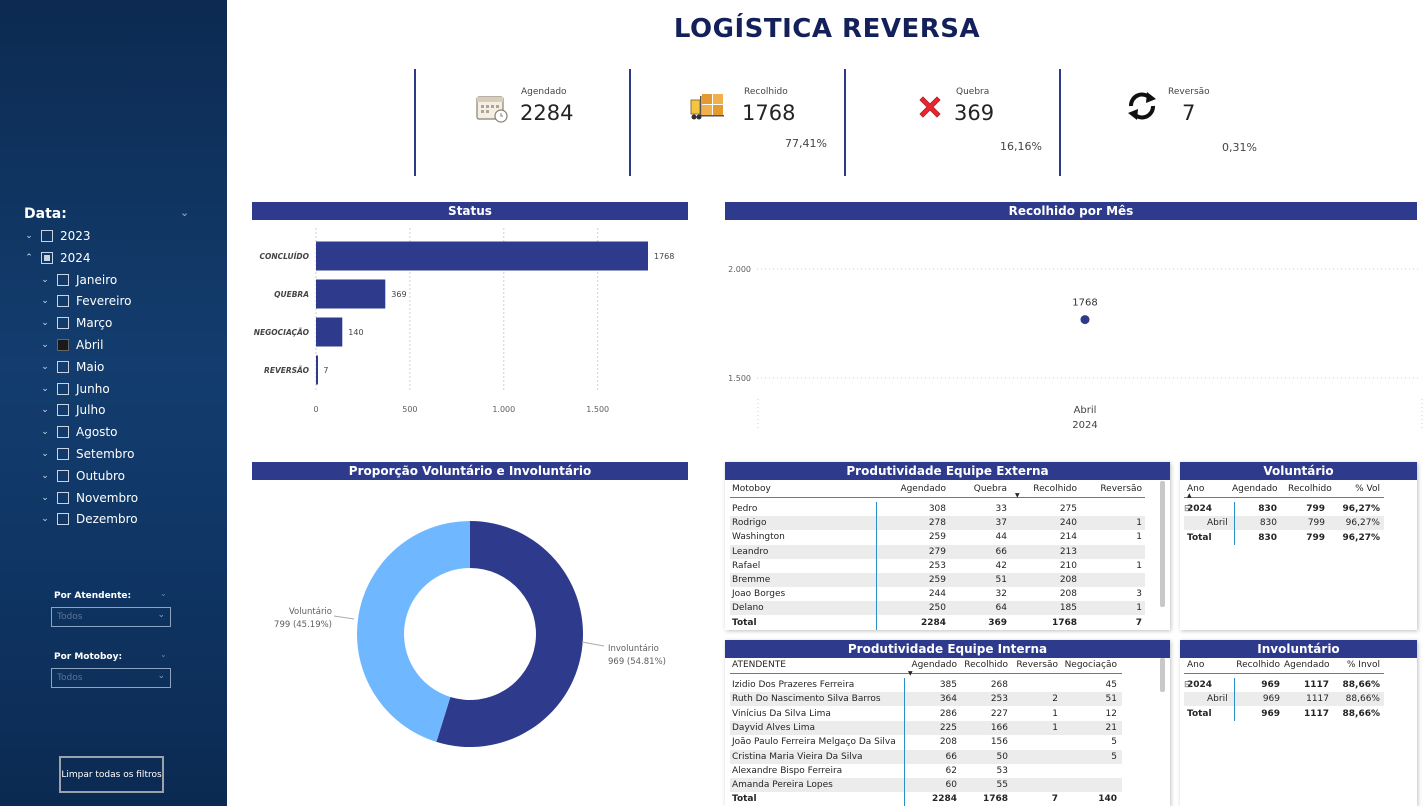  I want to click on date-slicer-item: ⌄ Agosto, so click(77, 432).